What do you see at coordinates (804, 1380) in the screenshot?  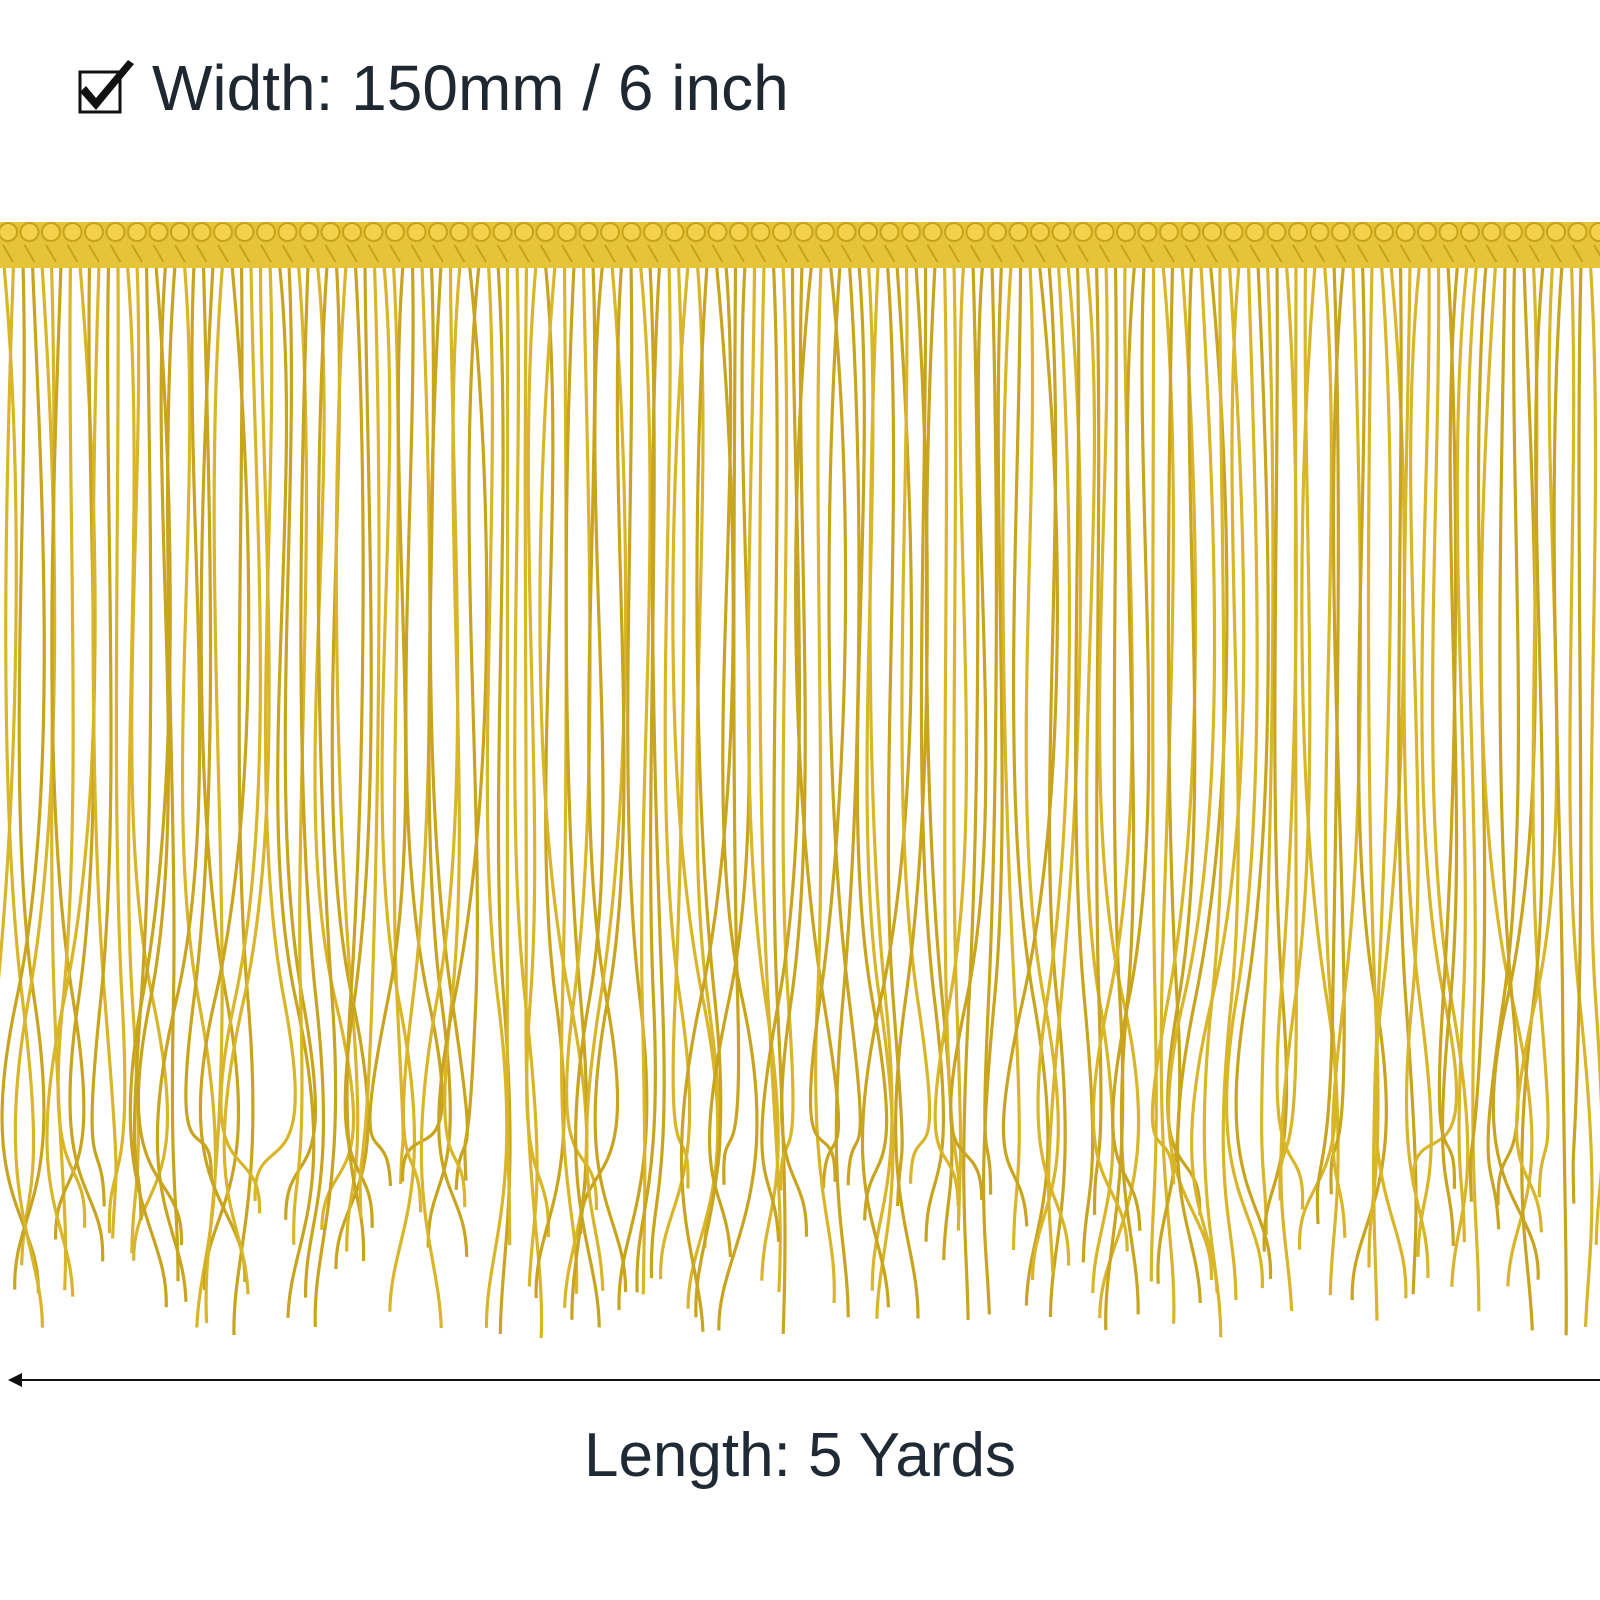 I see `length-arrow` at bounding box center [804, 1380].